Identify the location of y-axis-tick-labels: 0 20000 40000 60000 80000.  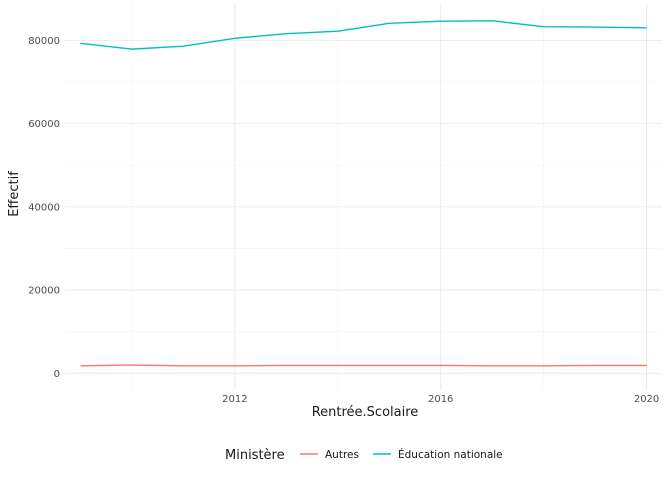
(44, 208).